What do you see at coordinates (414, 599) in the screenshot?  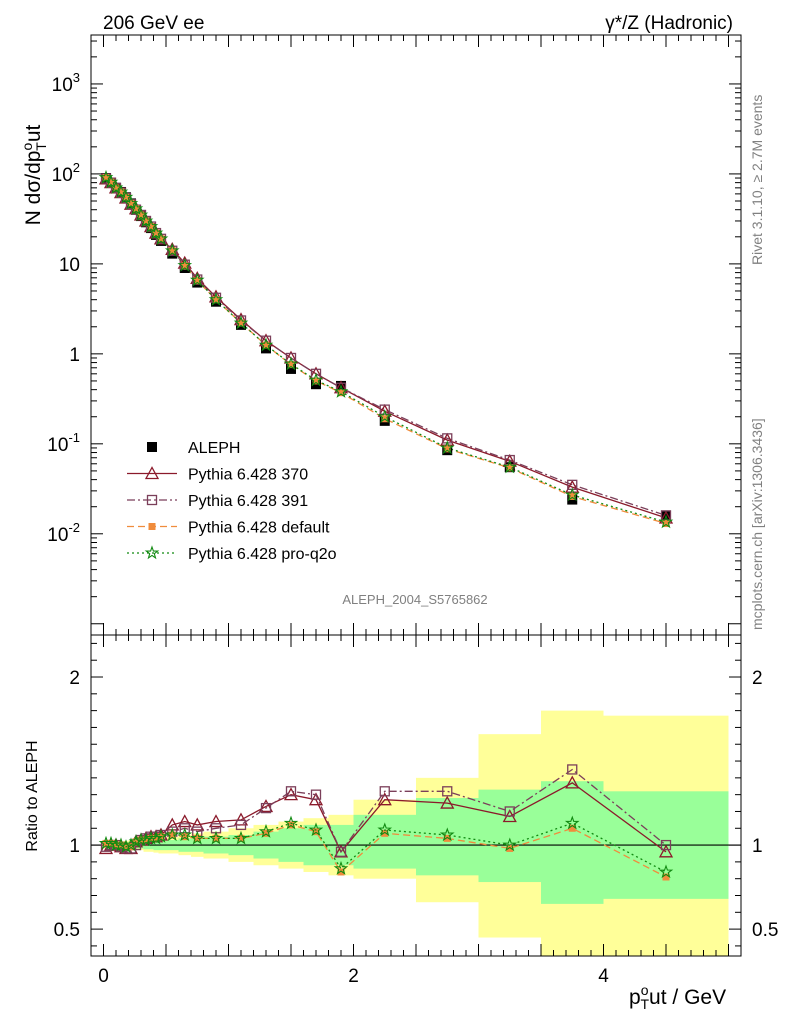 I see `analysis-id-label: ALEPH_2004_S5765862` at bounding box center [414, 599].